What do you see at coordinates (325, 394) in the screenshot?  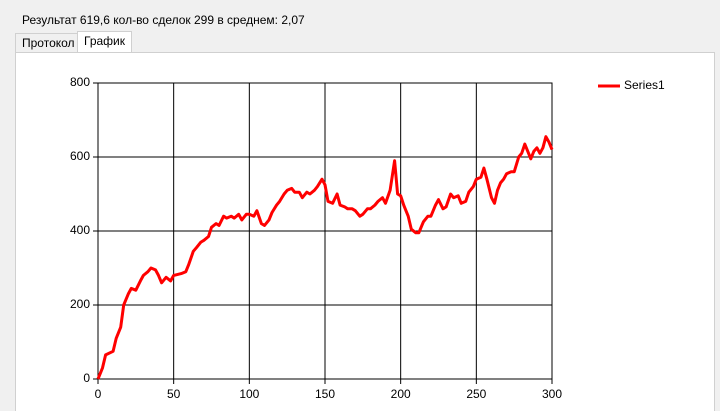 I see `x-tick-label: 150` at bounding box center [325, 394].